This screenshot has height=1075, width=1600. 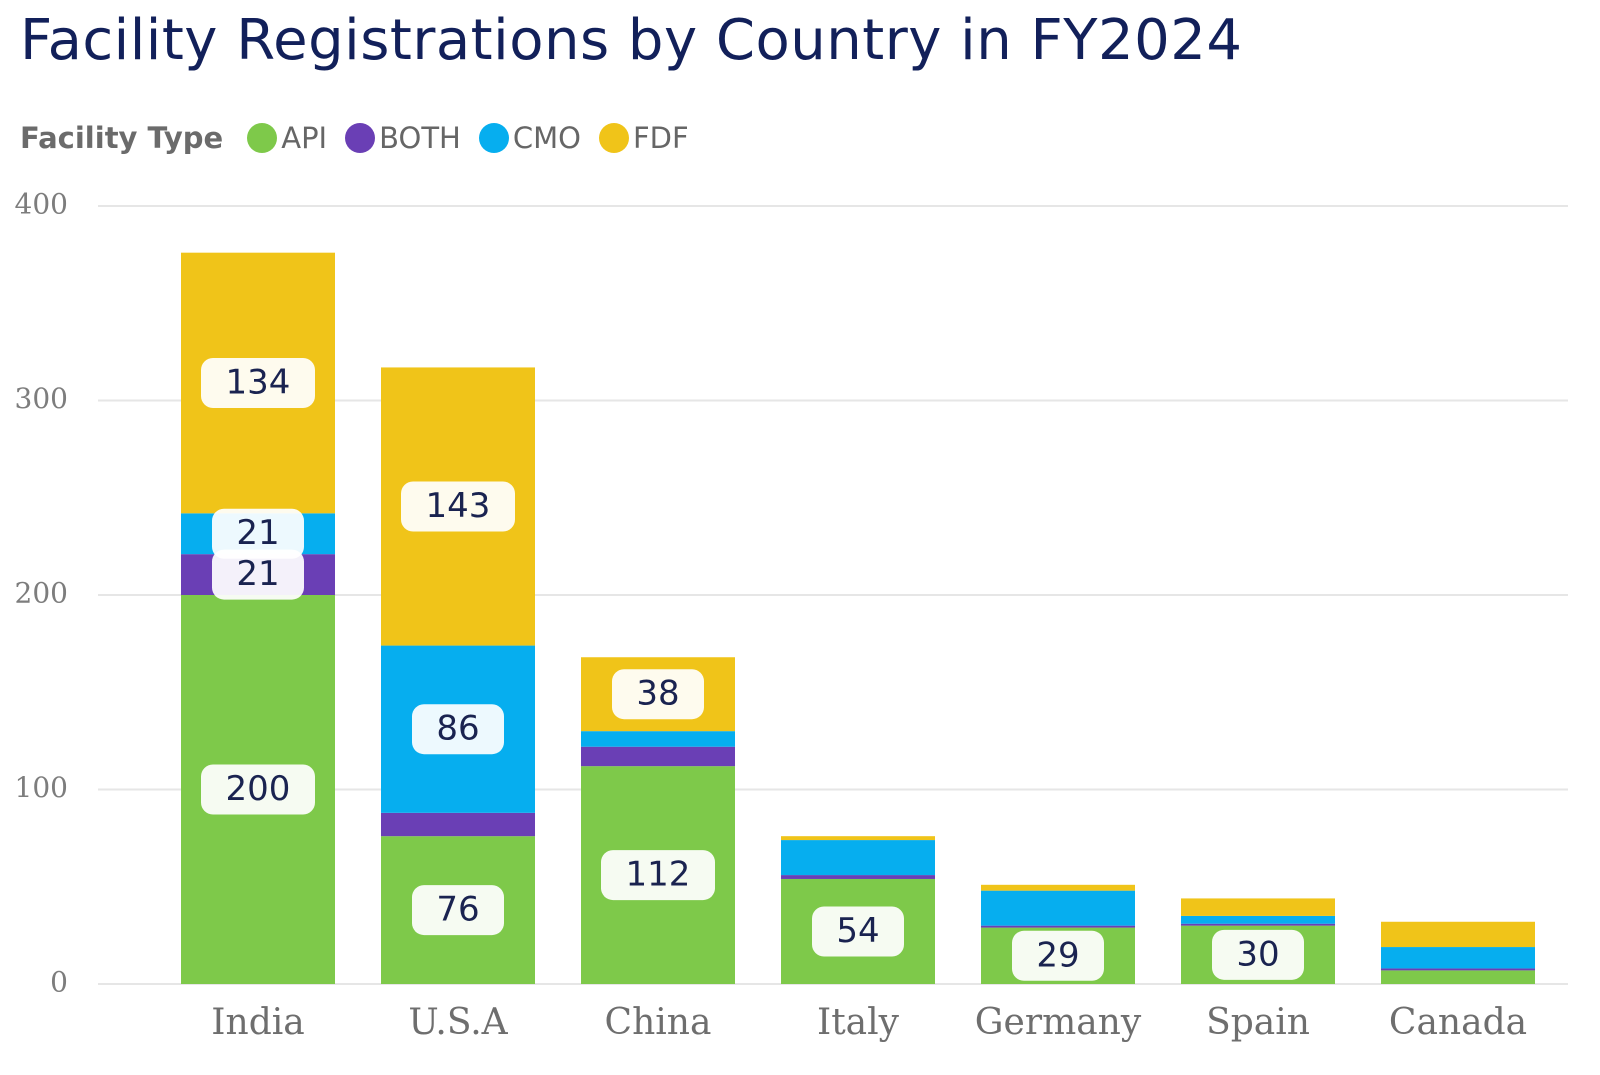 I want to click on y-tick-label-100: 100, so click(x=41, y=787).